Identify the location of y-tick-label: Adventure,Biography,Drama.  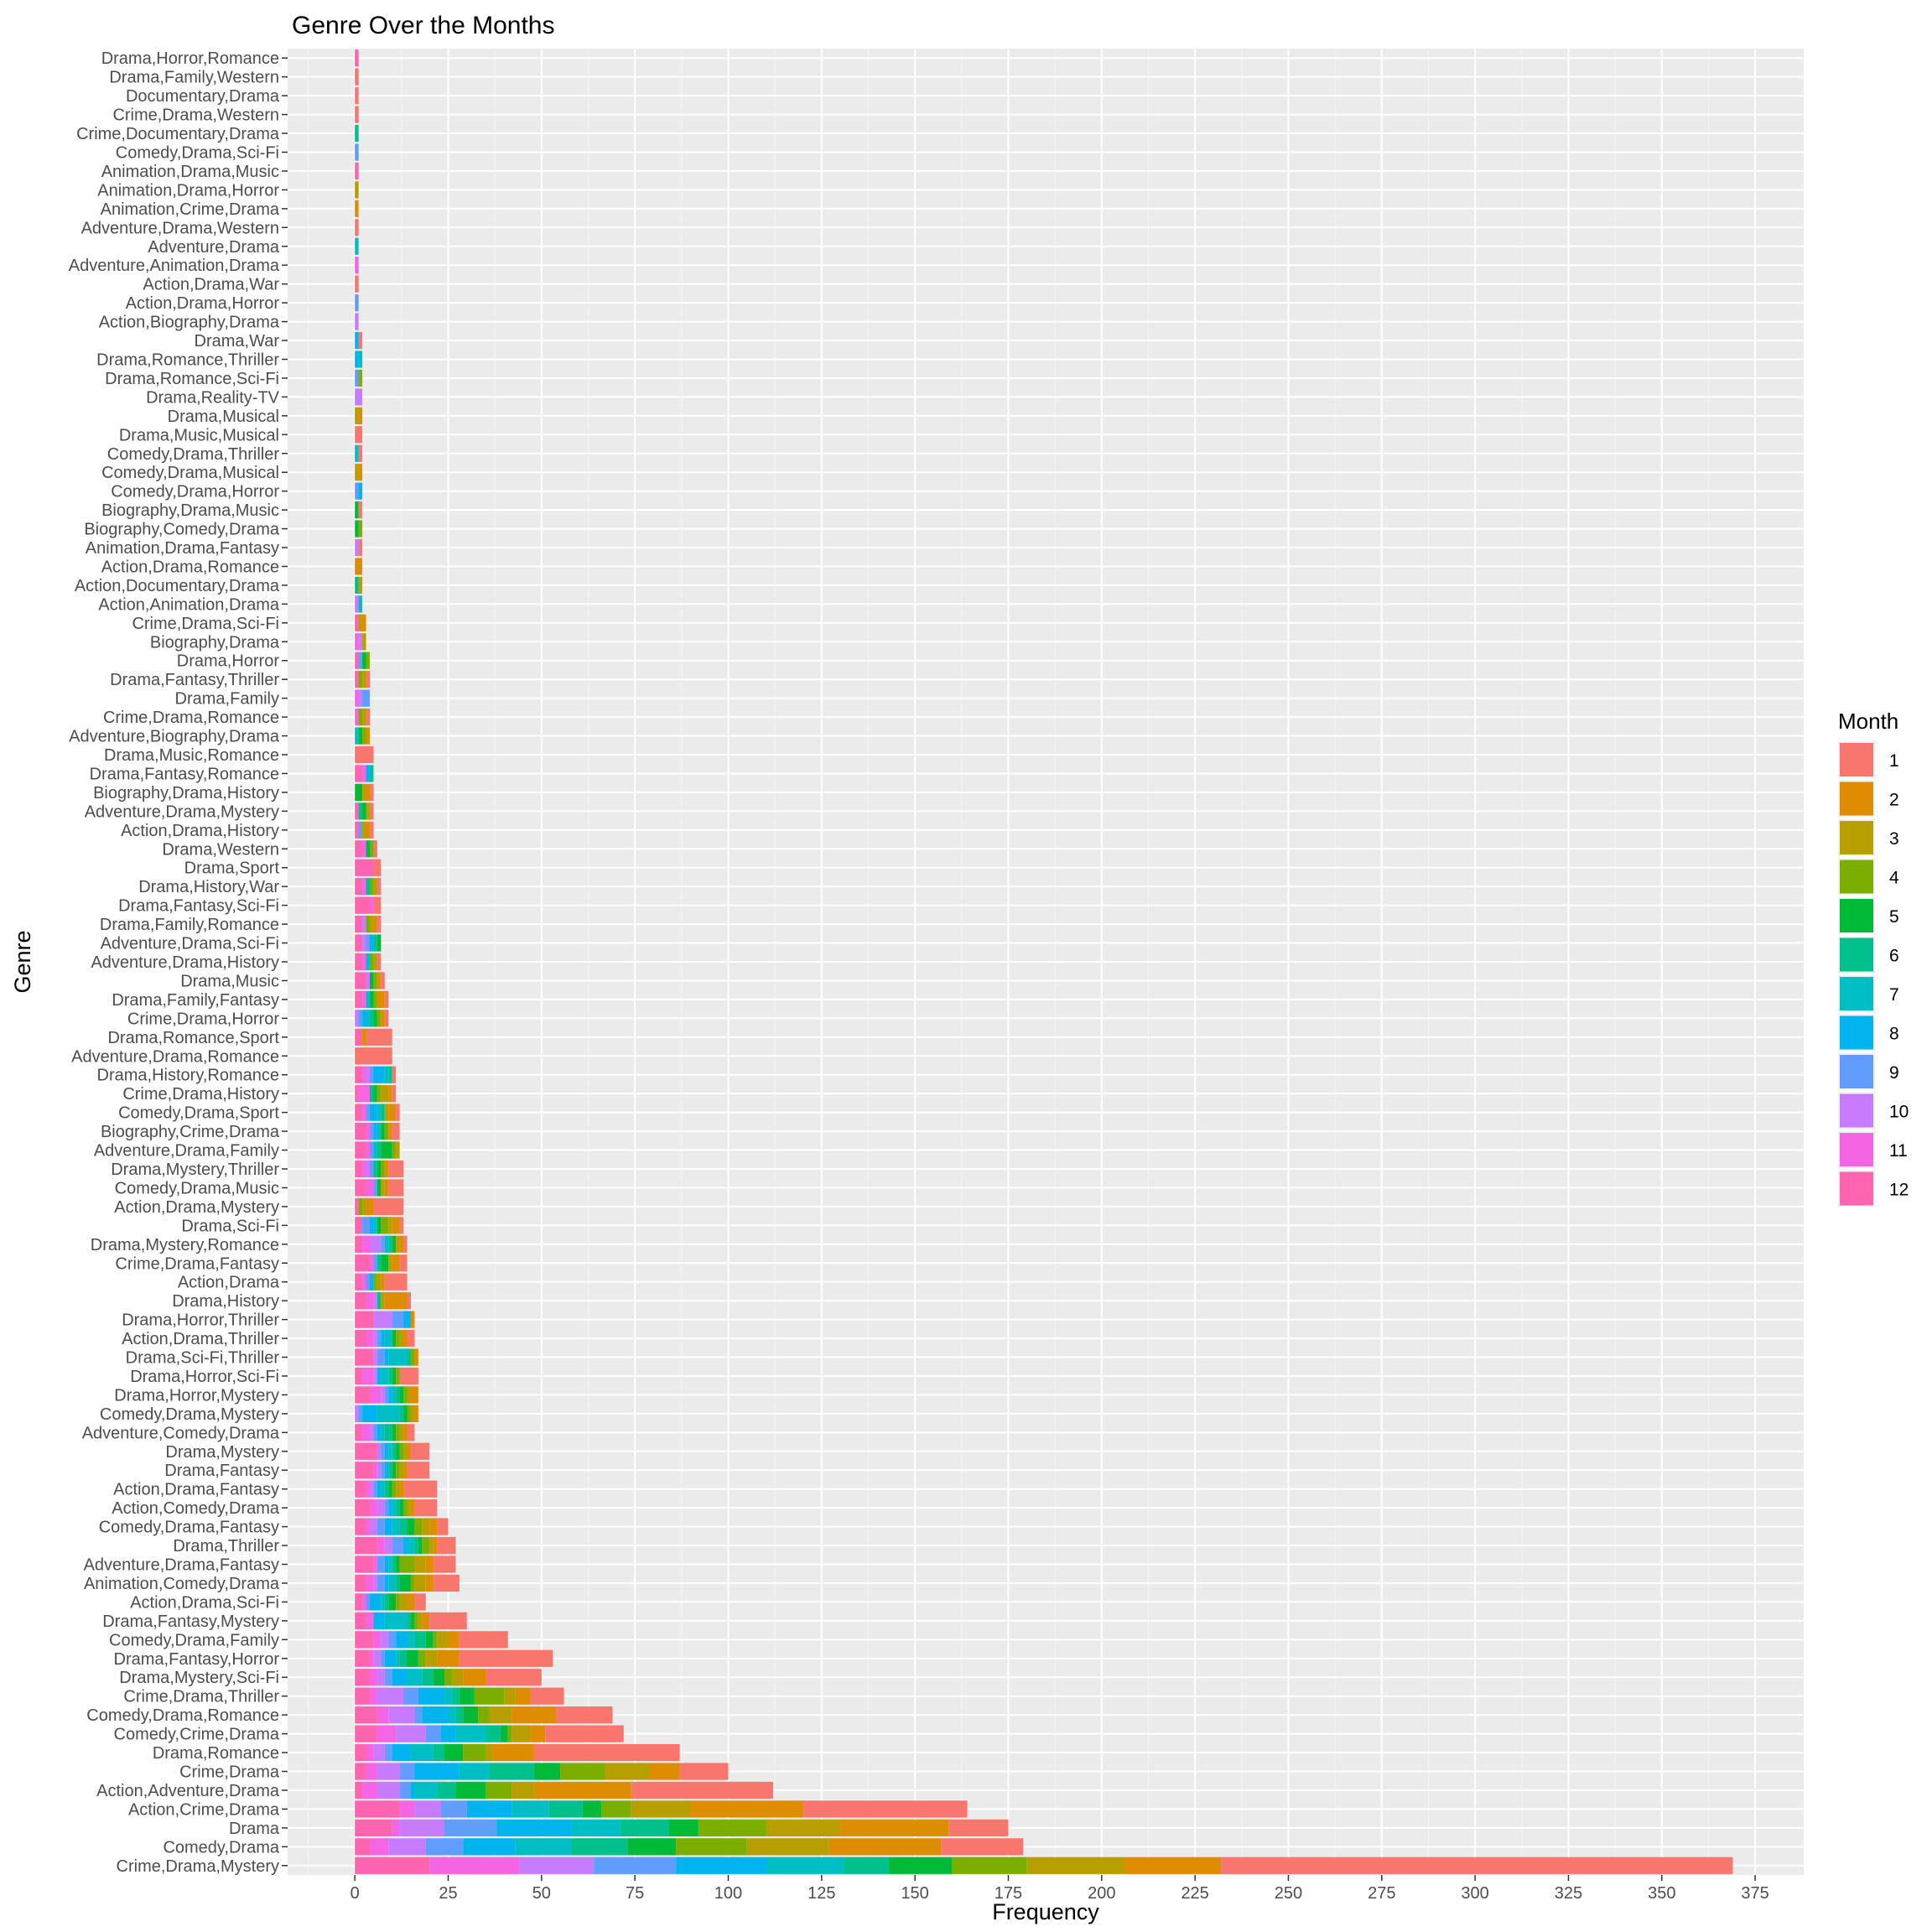
(174, 737).